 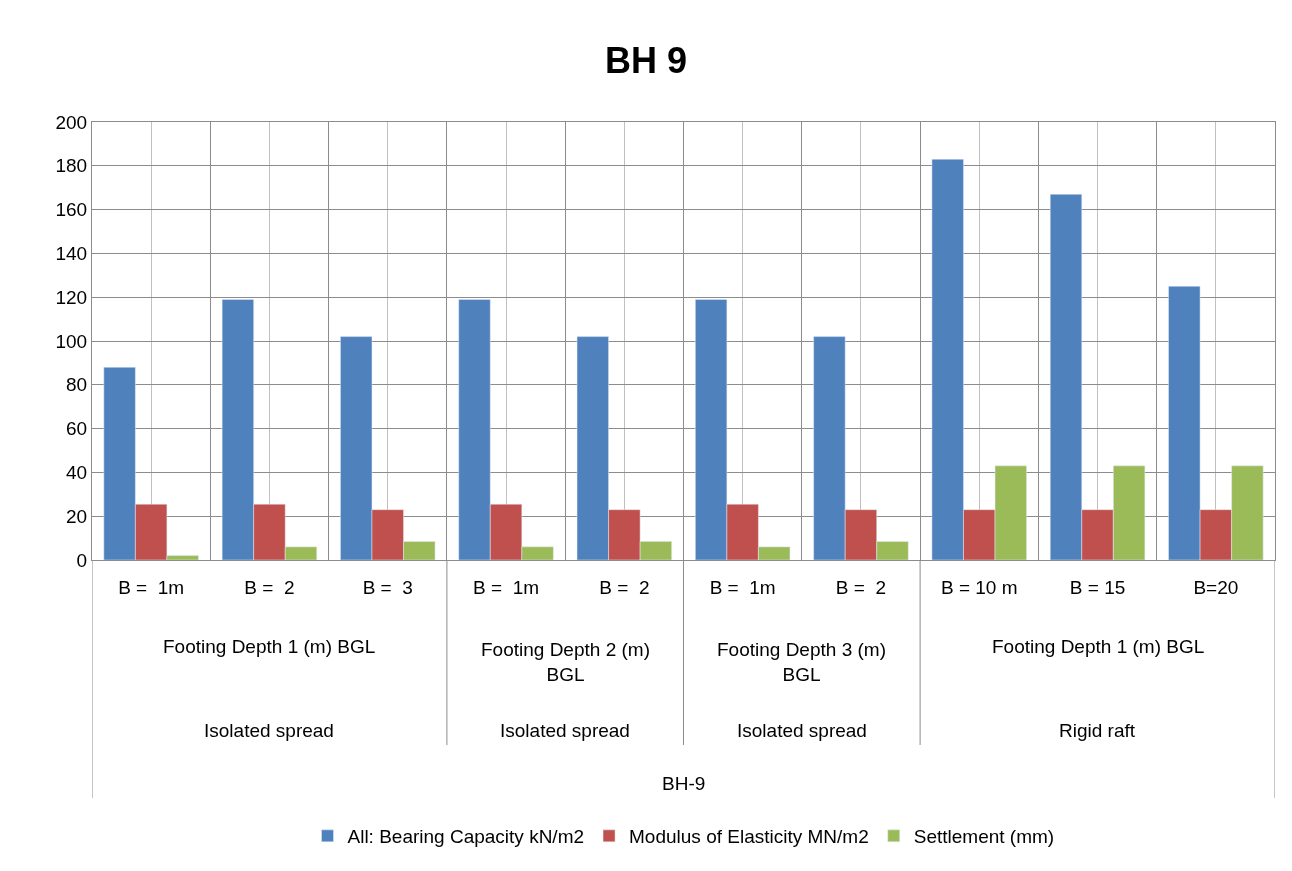 I want to click on y-tick-label: 160, so click(x=71, y=210).